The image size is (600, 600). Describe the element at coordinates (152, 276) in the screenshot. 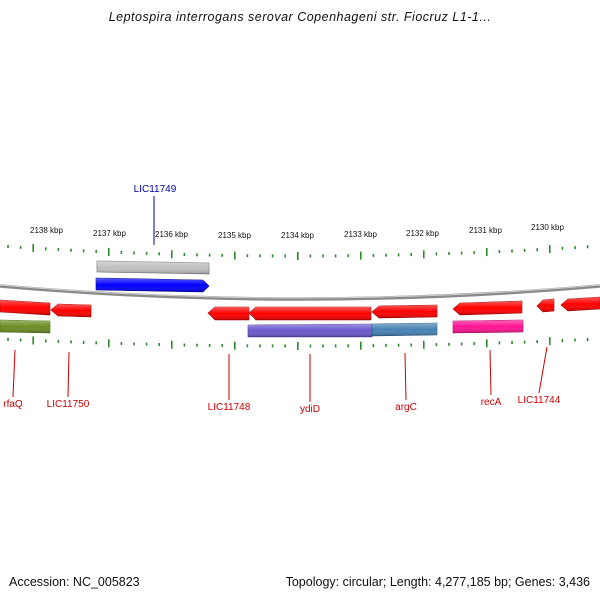

I see `forward-strand-genes` at that location.